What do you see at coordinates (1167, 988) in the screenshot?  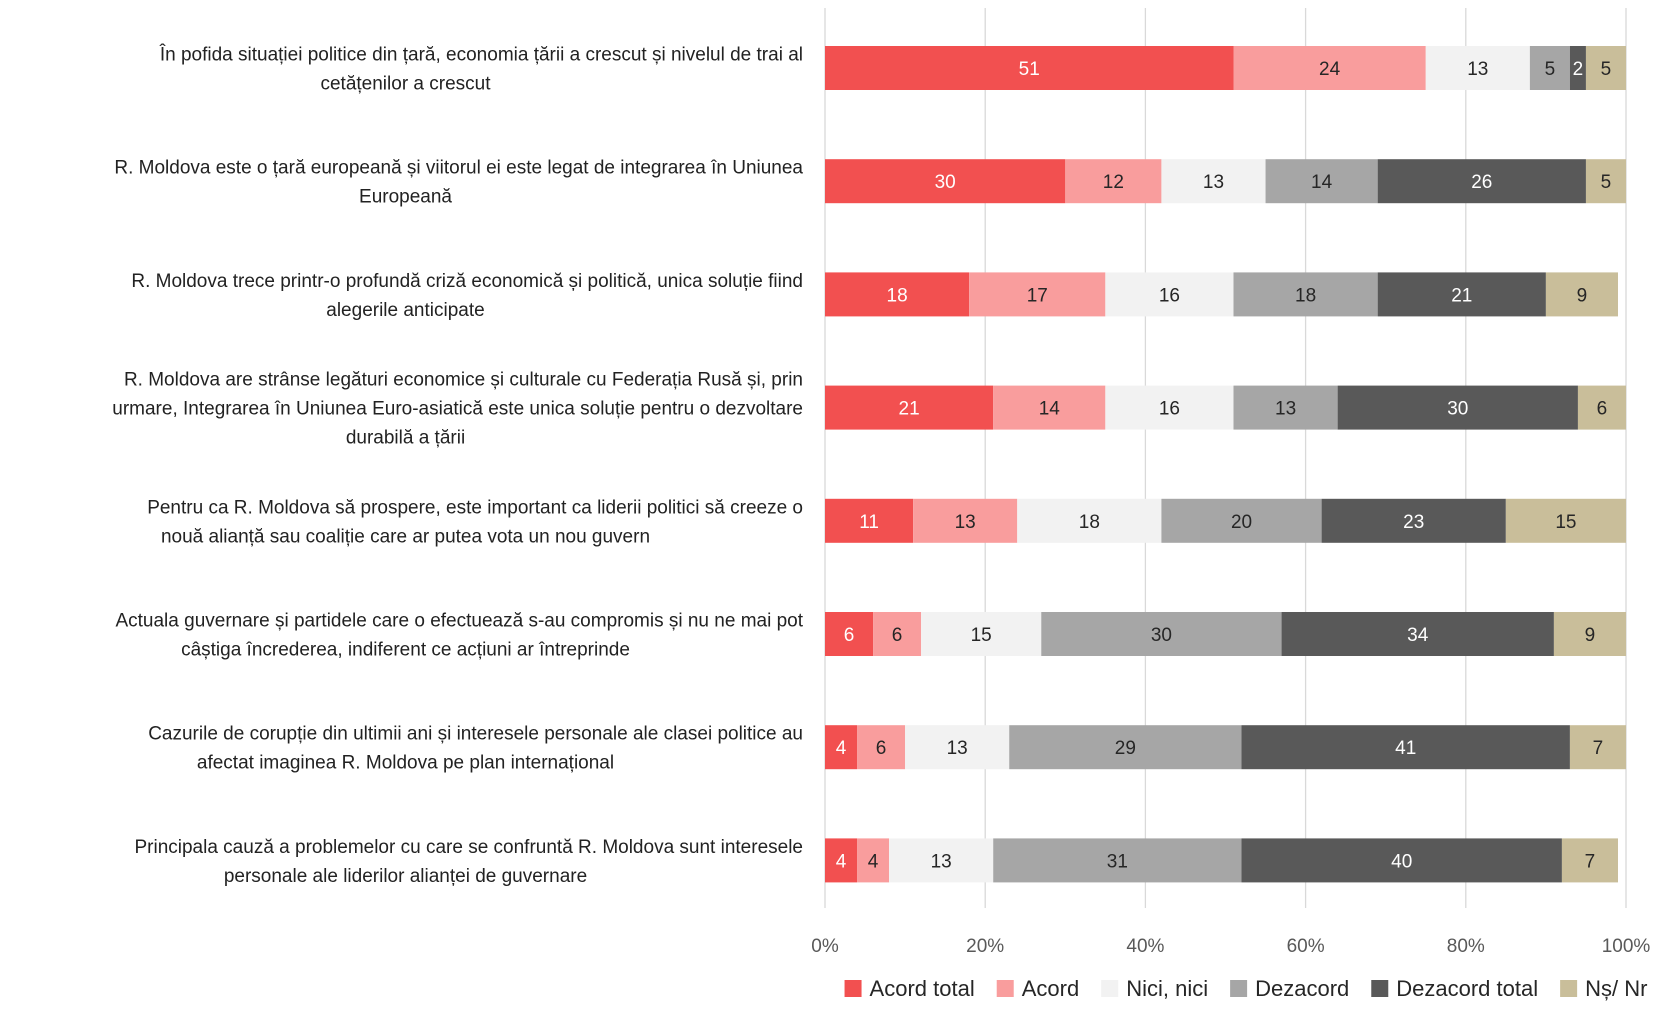 I see `legend-label: Nici, nici` at bounding box center [1167, 988].